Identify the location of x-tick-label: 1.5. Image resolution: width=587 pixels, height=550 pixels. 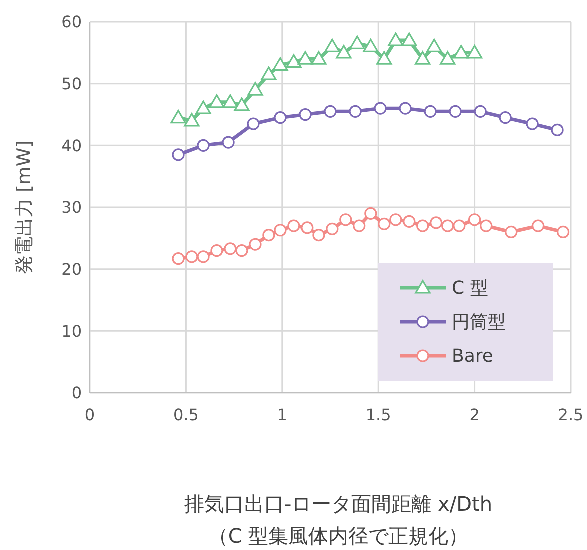
(379, 414).